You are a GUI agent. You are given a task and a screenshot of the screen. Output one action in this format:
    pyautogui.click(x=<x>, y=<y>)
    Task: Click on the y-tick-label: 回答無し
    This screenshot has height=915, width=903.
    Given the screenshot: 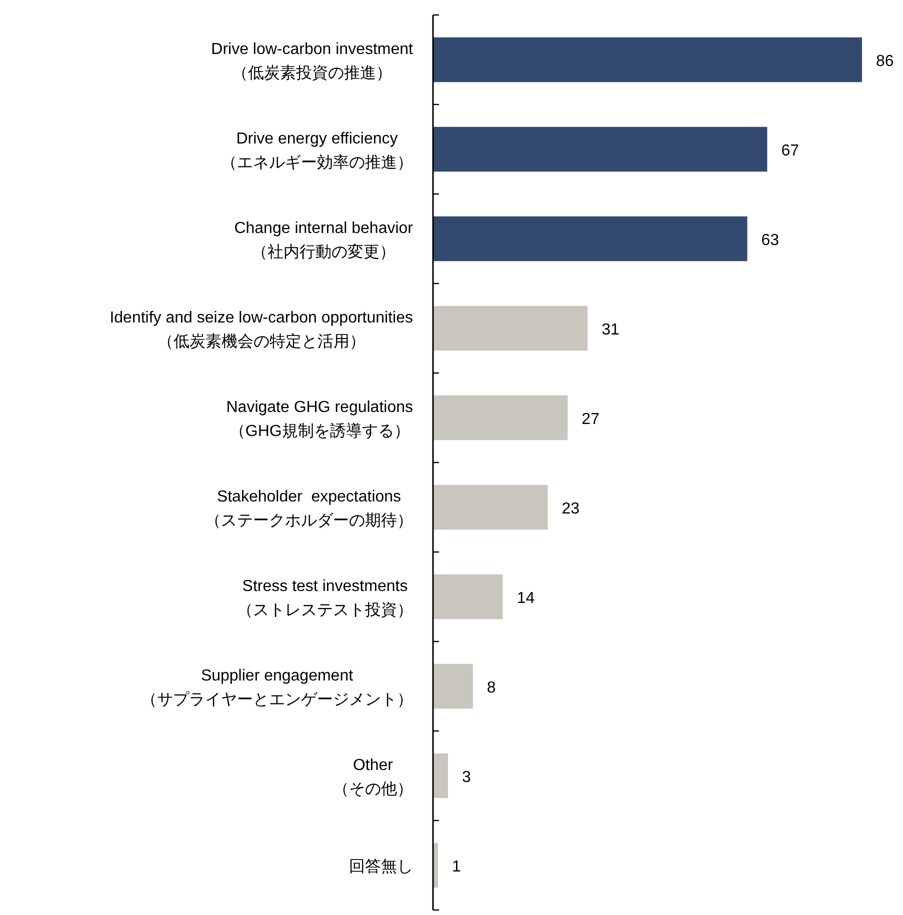 What is the action you would take?
    pyautogui.click(x=381, y=867)
    